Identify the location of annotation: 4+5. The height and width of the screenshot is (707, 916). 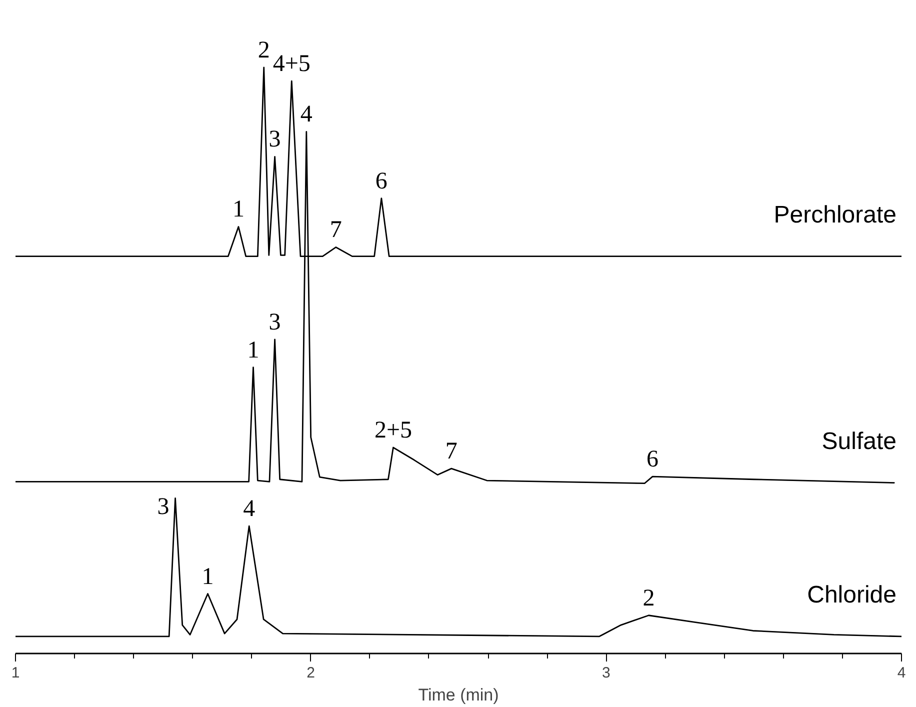
(291, 64).